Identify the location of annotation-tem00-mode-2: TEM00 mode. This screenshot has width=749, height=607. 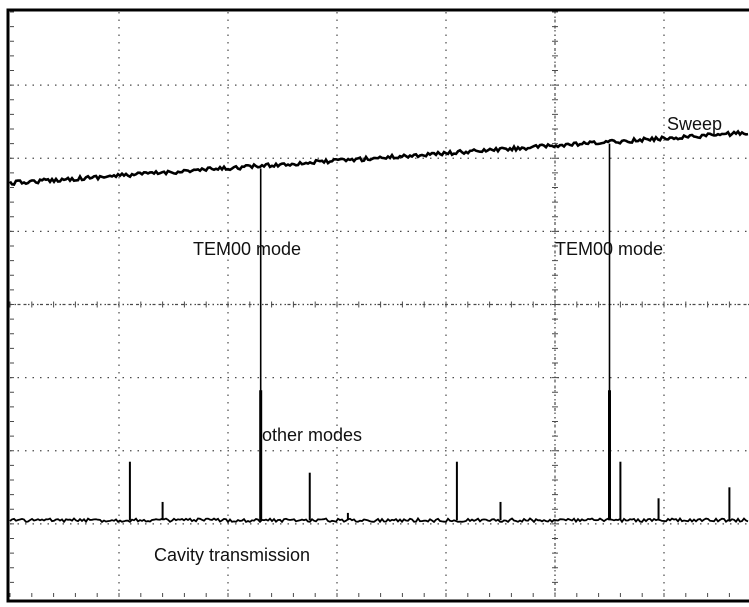
(609, 249).